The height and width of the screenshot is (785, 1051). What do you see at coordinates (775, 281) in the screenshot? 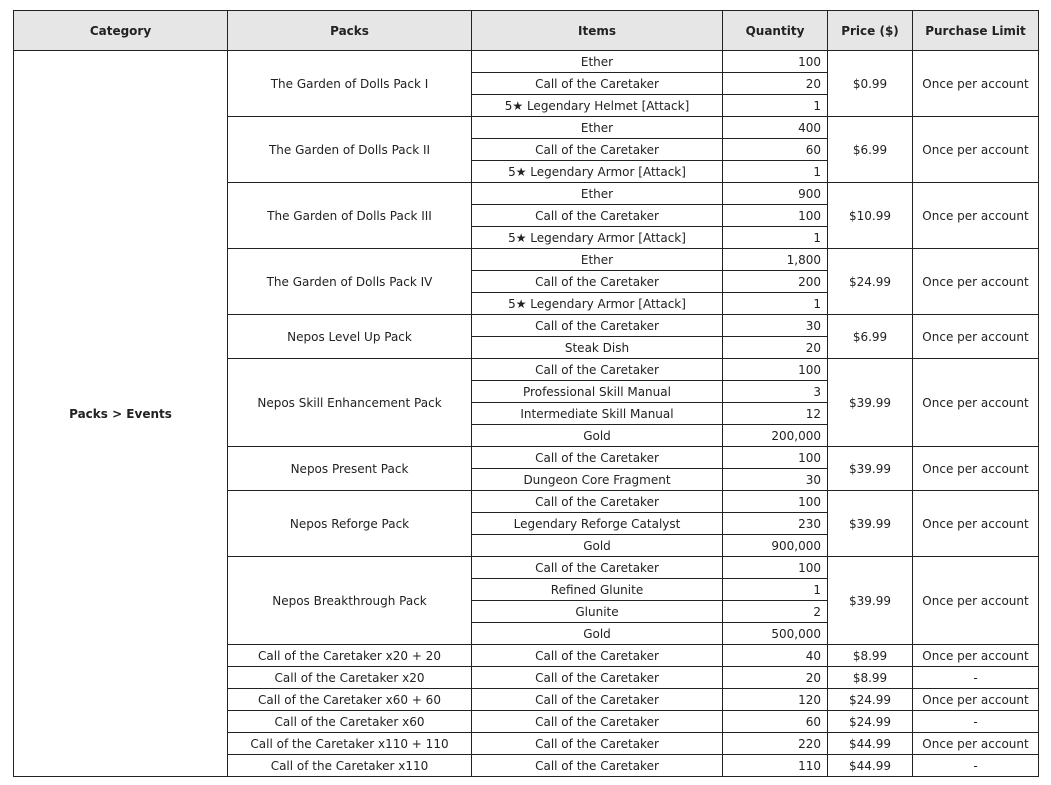
I see `item-quantity: 200` at bounding box center [775, 281].